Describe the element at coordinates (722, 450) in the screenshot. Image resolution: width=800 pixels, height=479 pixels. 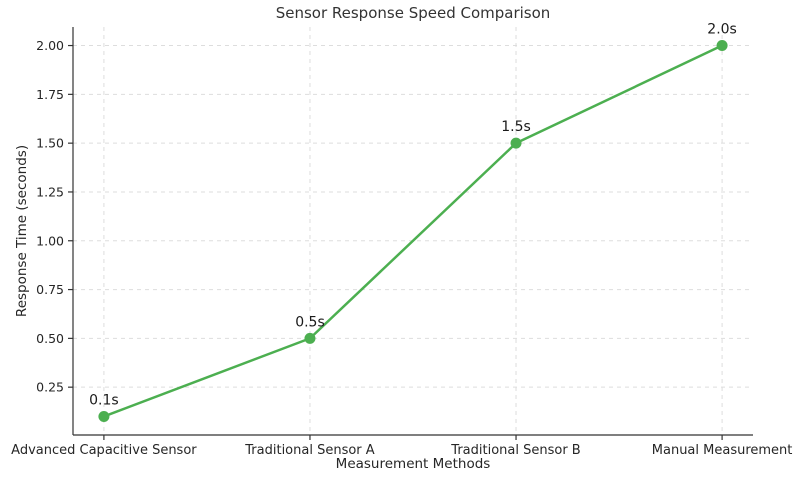
I see `x-tick-label: Manual Measurement` at that location.